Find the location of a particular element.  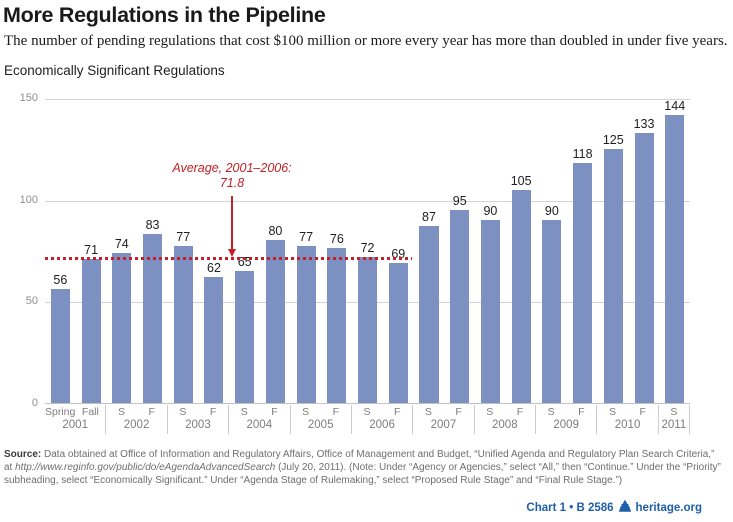

bar-slot: 125 is located at coordinates (613, 251).